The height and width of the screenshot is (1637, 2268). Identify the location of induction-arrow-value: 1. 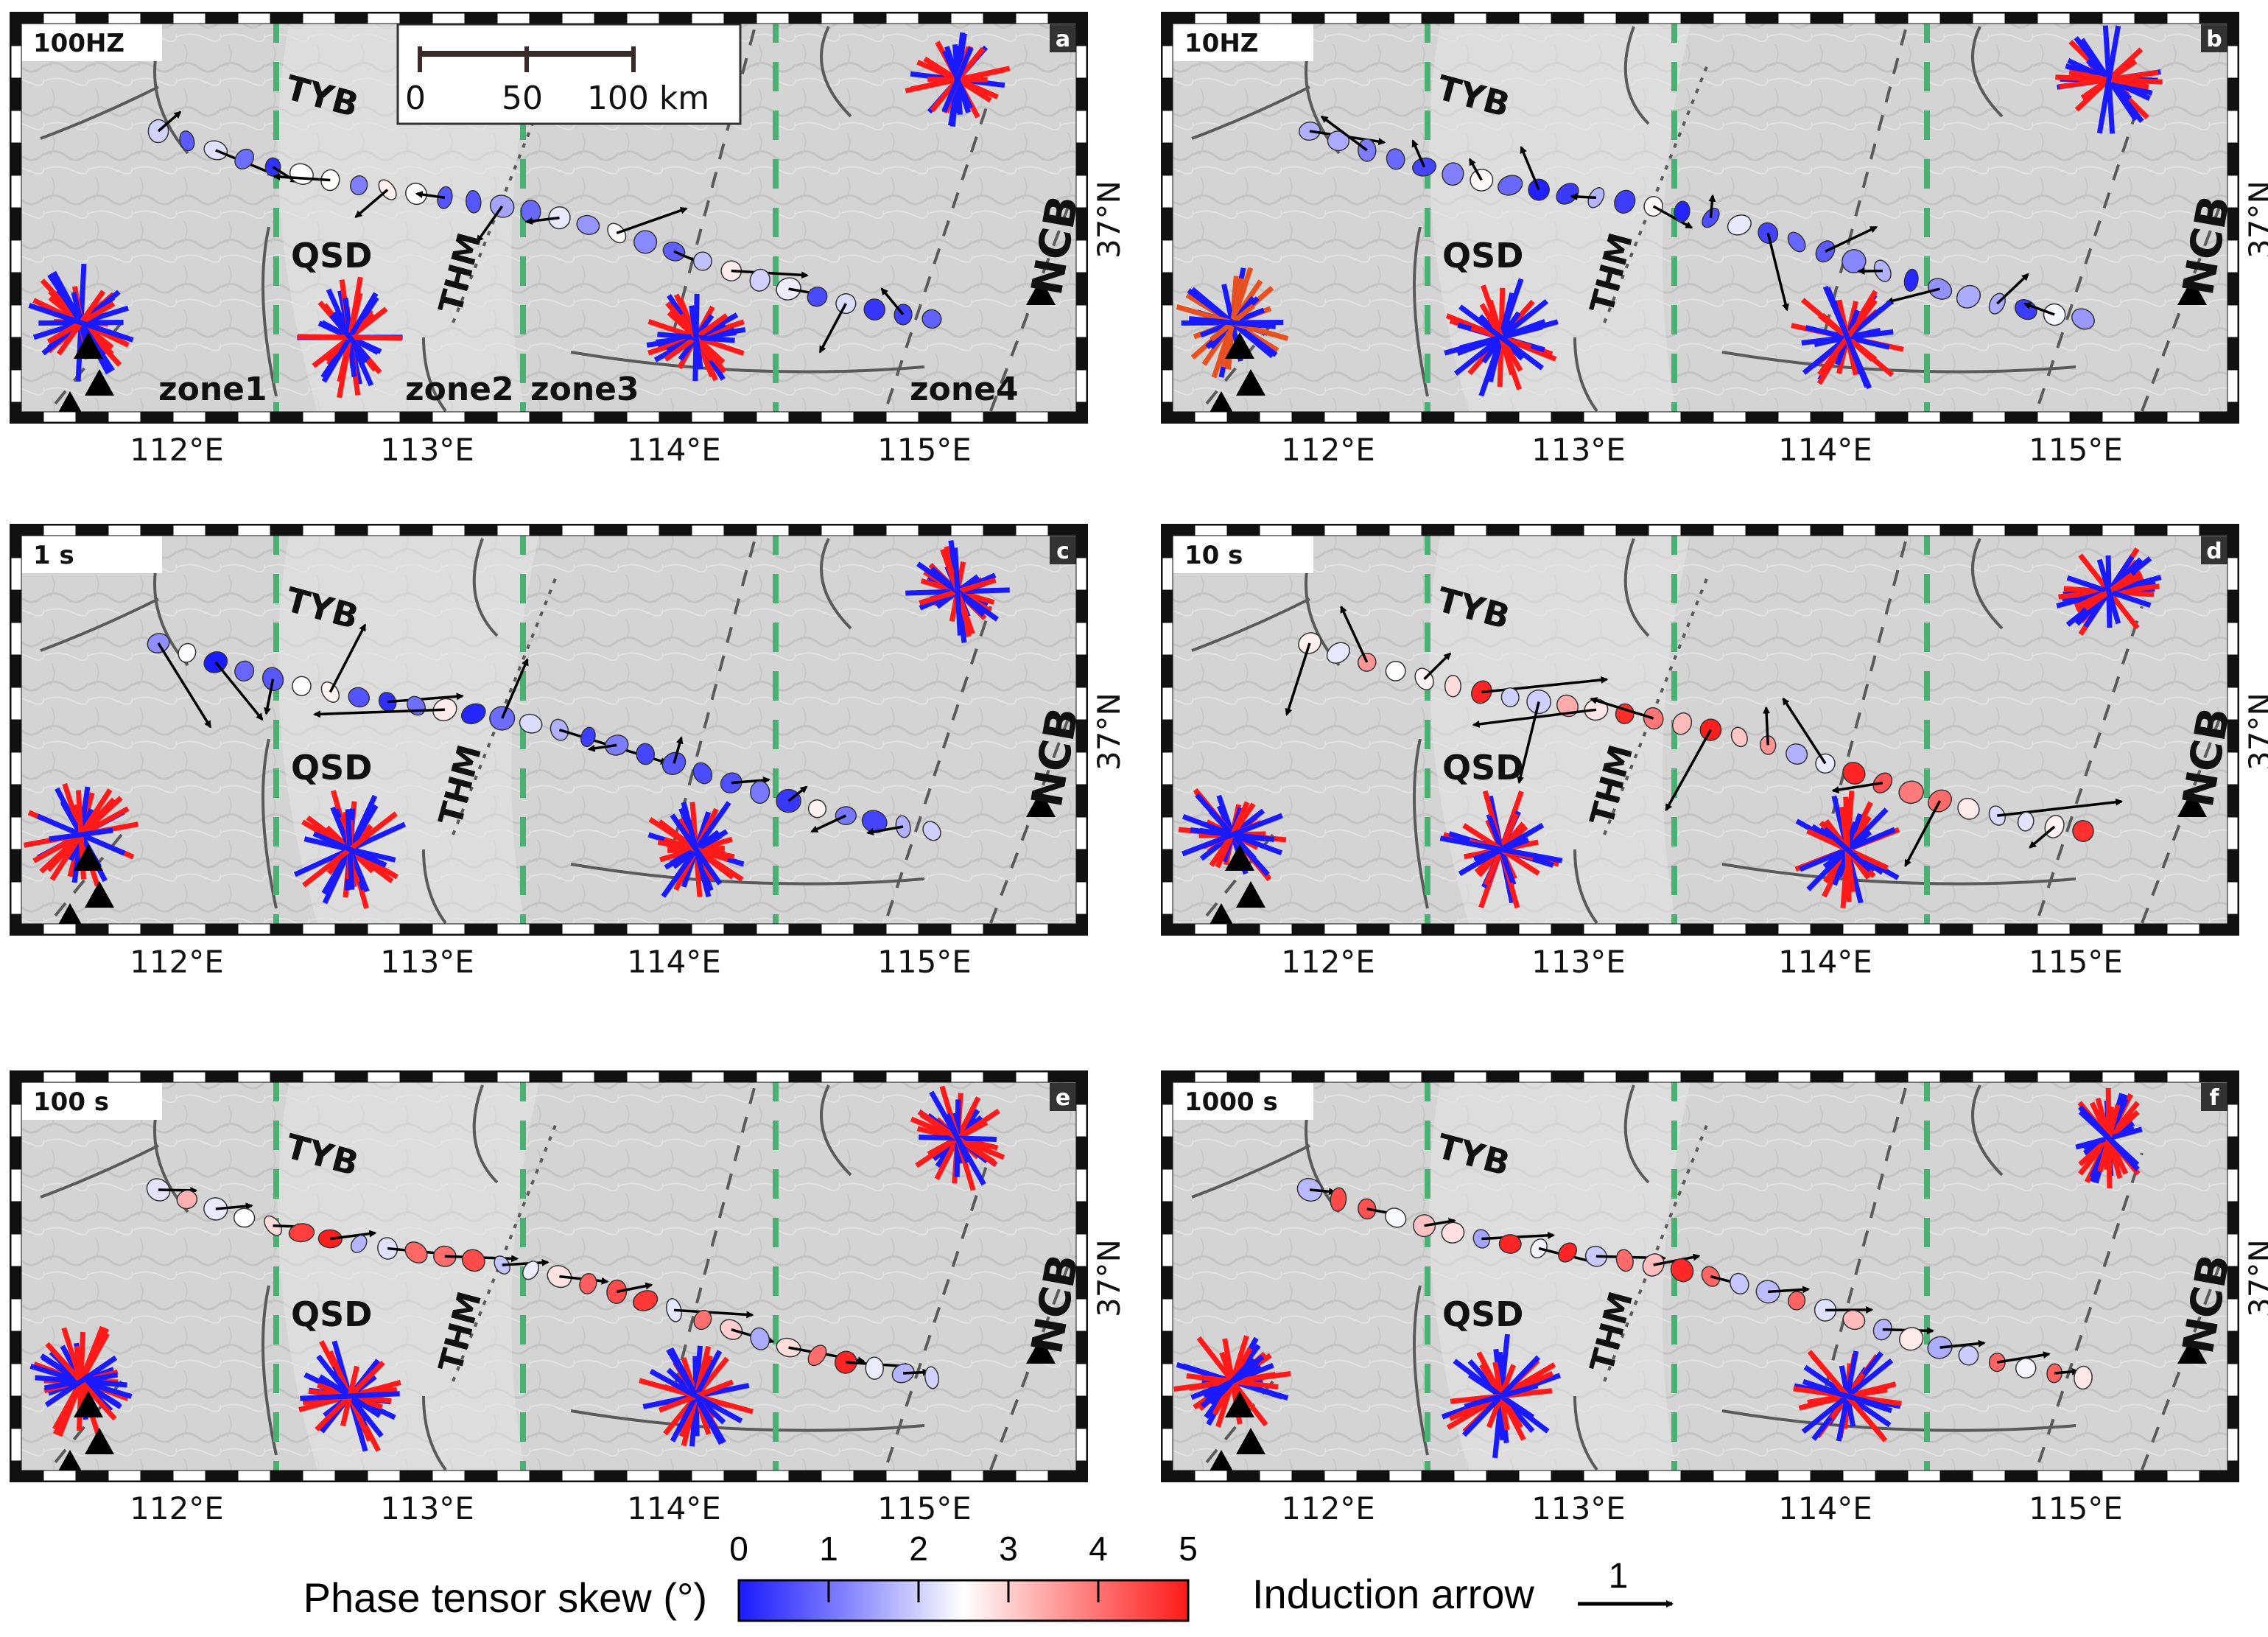
(1619, 1576).